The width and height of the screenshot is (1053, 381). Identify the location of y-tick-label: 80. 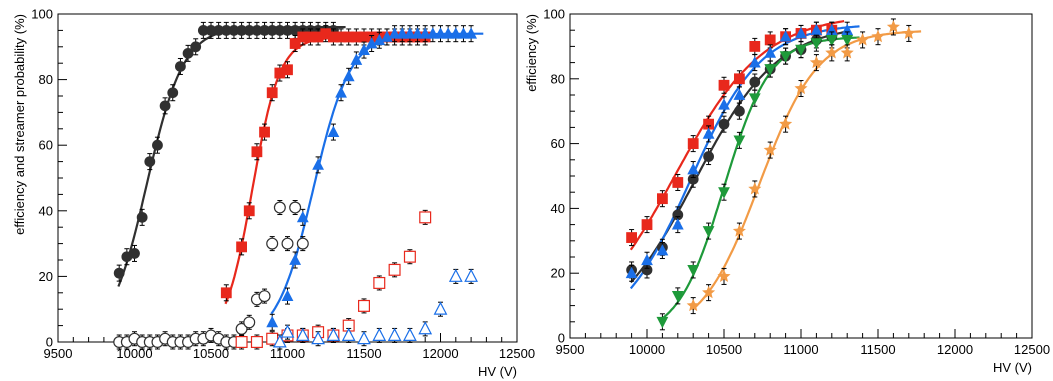
(46, 79).